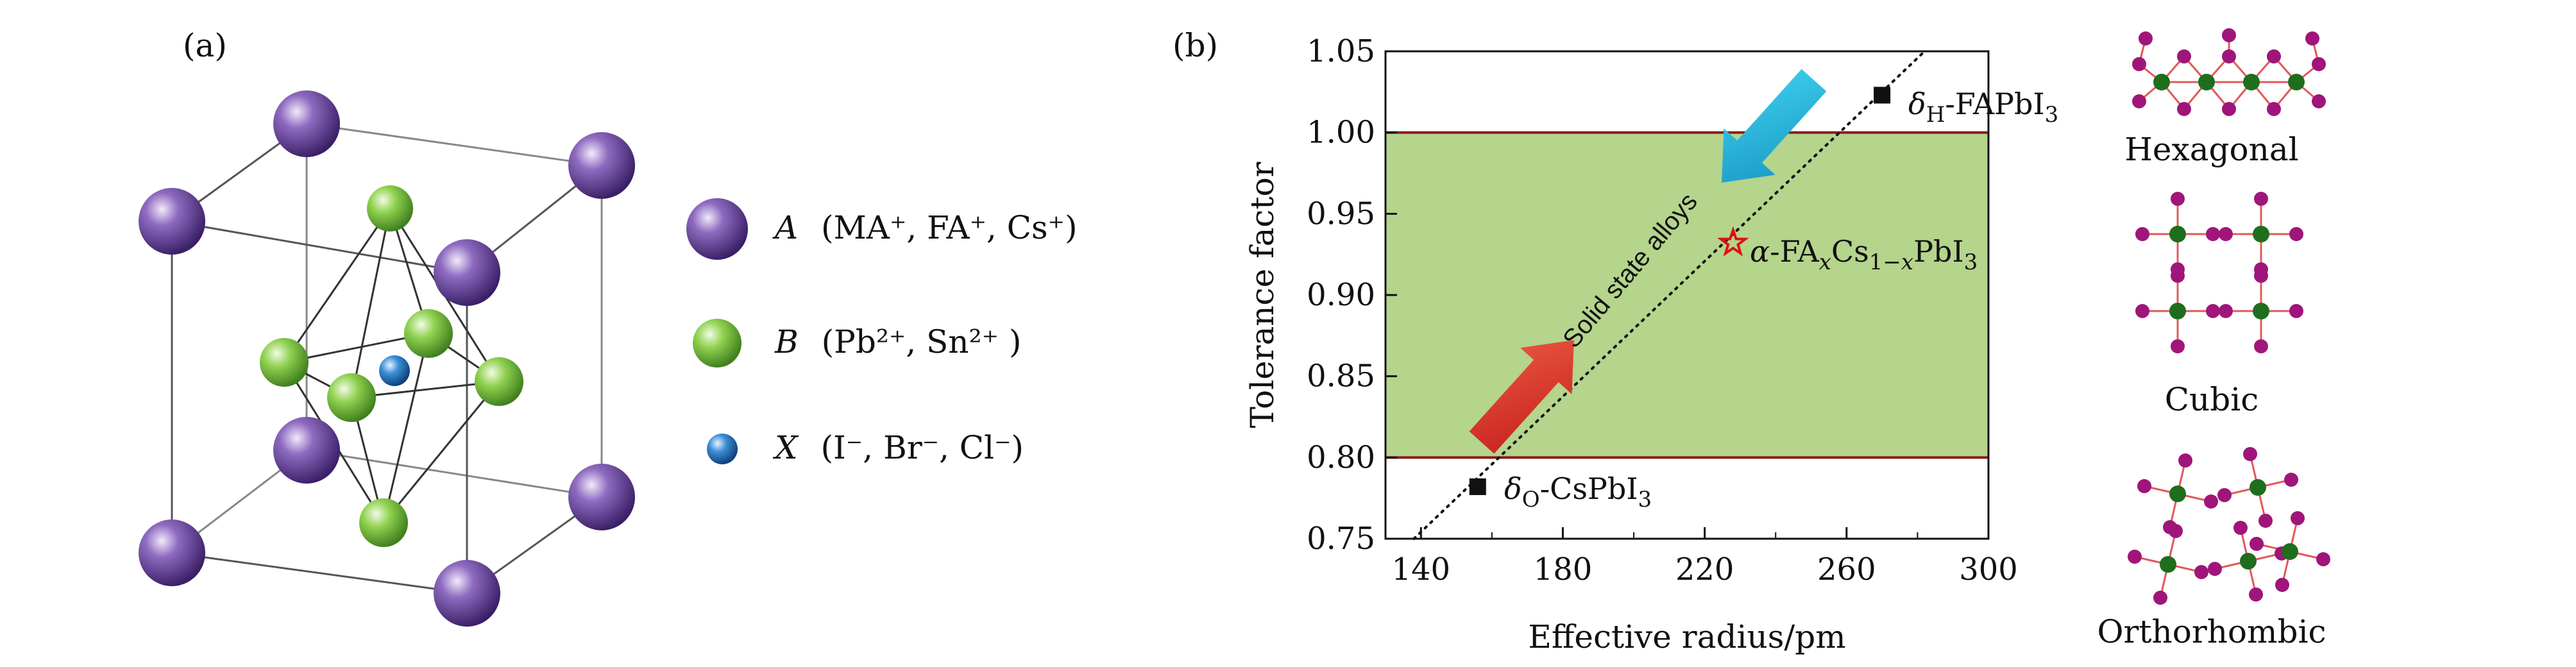 This screenshot has height=667, width=2576. What do you see at coordinates (949, 227) in the screenshot?
I see `legend-a-species: (MA⁺, FA⁺, Cs⁺)` at bounding box center [949, 227].